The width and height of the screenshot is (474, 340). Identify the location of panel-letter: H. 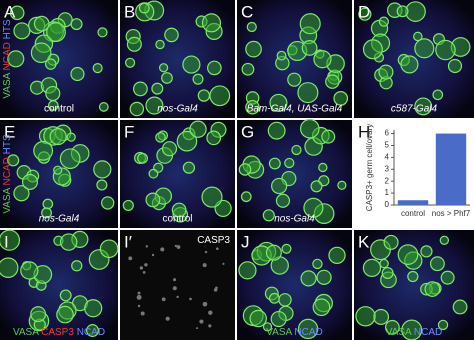
(364, 131).